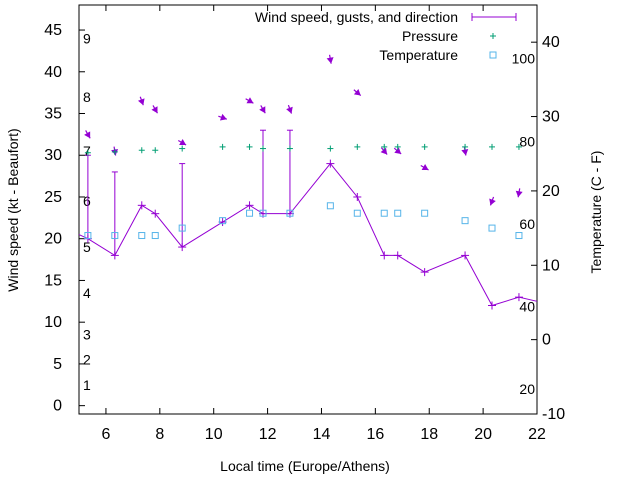 This screenshot has height=480, width=640. What do you see at coordinates (53, 155) in the screenshot?
I see `y-tick-label: 30` at bounding box center [53, 155].